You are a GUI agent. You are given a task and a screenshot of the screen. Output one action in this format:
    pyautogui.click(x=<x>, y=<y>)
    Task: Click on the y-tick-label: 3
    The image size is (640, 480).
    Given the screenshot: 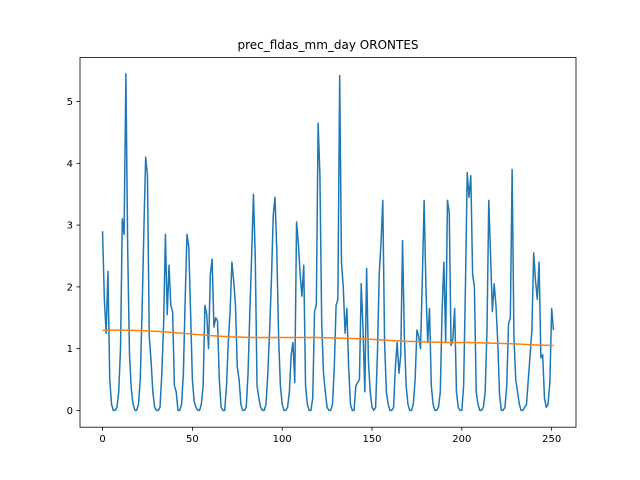 What is the action you would take?
    pyautogui.click(x=70, y=226)
    